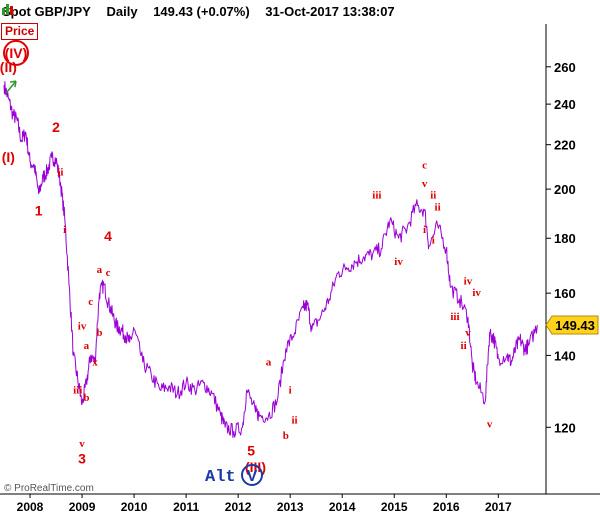 Image resolution: width=600 pixels, height=519 pixels. Describe the element at coordinates (394, 507) in the screenshot. I see `x-tick-label: 2015` at that location.